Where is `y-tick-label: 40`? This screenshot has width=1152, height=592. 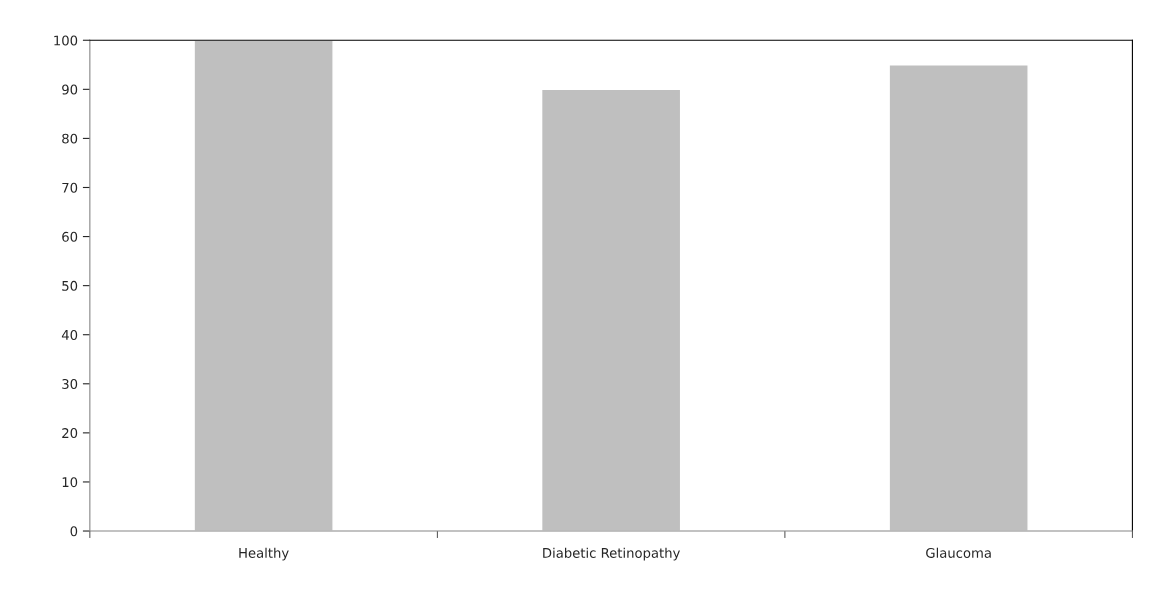 y-tick-label: 40 is located at coordinates (69, 334).